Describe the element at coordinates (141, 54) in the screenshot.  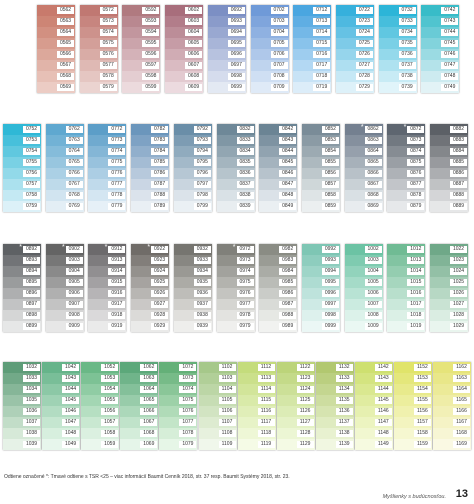
I see `color-swatch: 0596` at that location.